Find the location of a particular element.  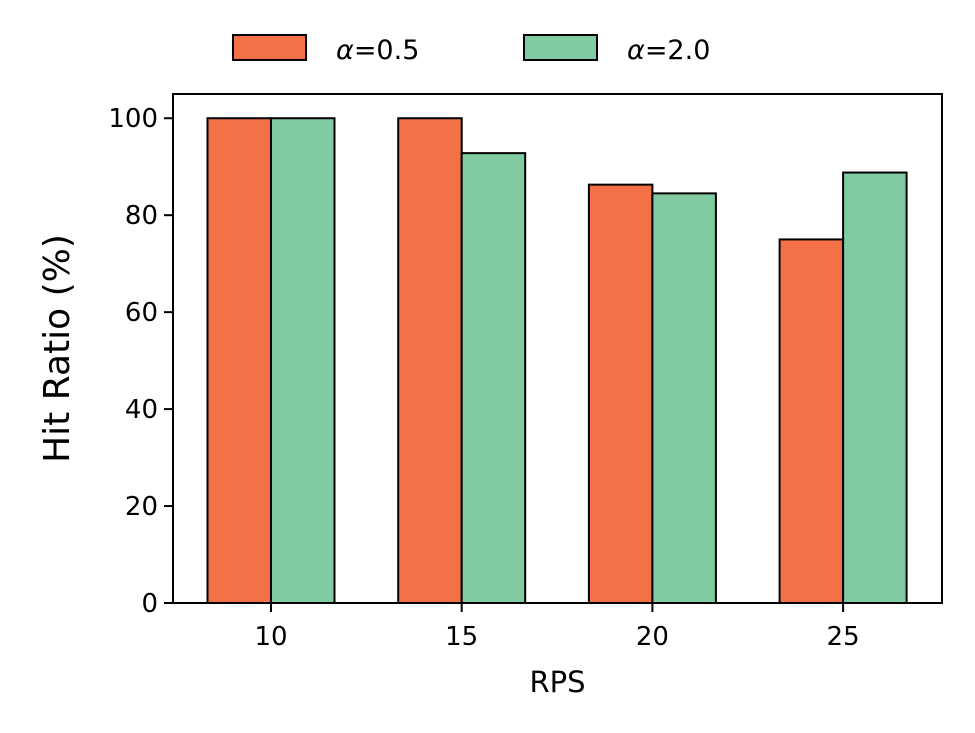

bar-alpha-2.0-15 is located at coordinates (493, 378).